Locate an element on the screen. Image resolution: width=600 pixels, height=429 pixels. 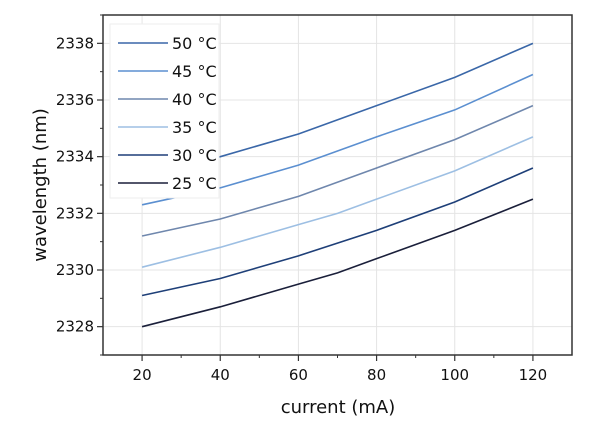
y-tick-label: 2332 is located at coordinates (75, 213).